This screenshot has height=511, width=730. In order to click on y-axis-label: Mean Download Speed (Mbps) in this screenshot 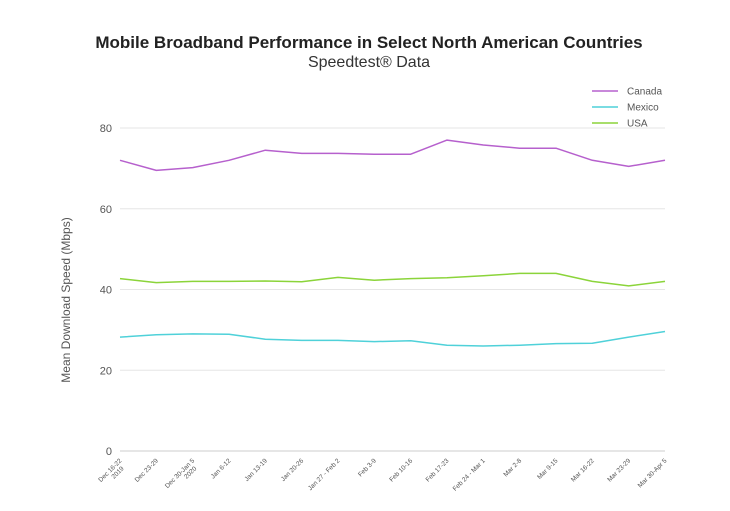, I will do `click(66, 299)`.